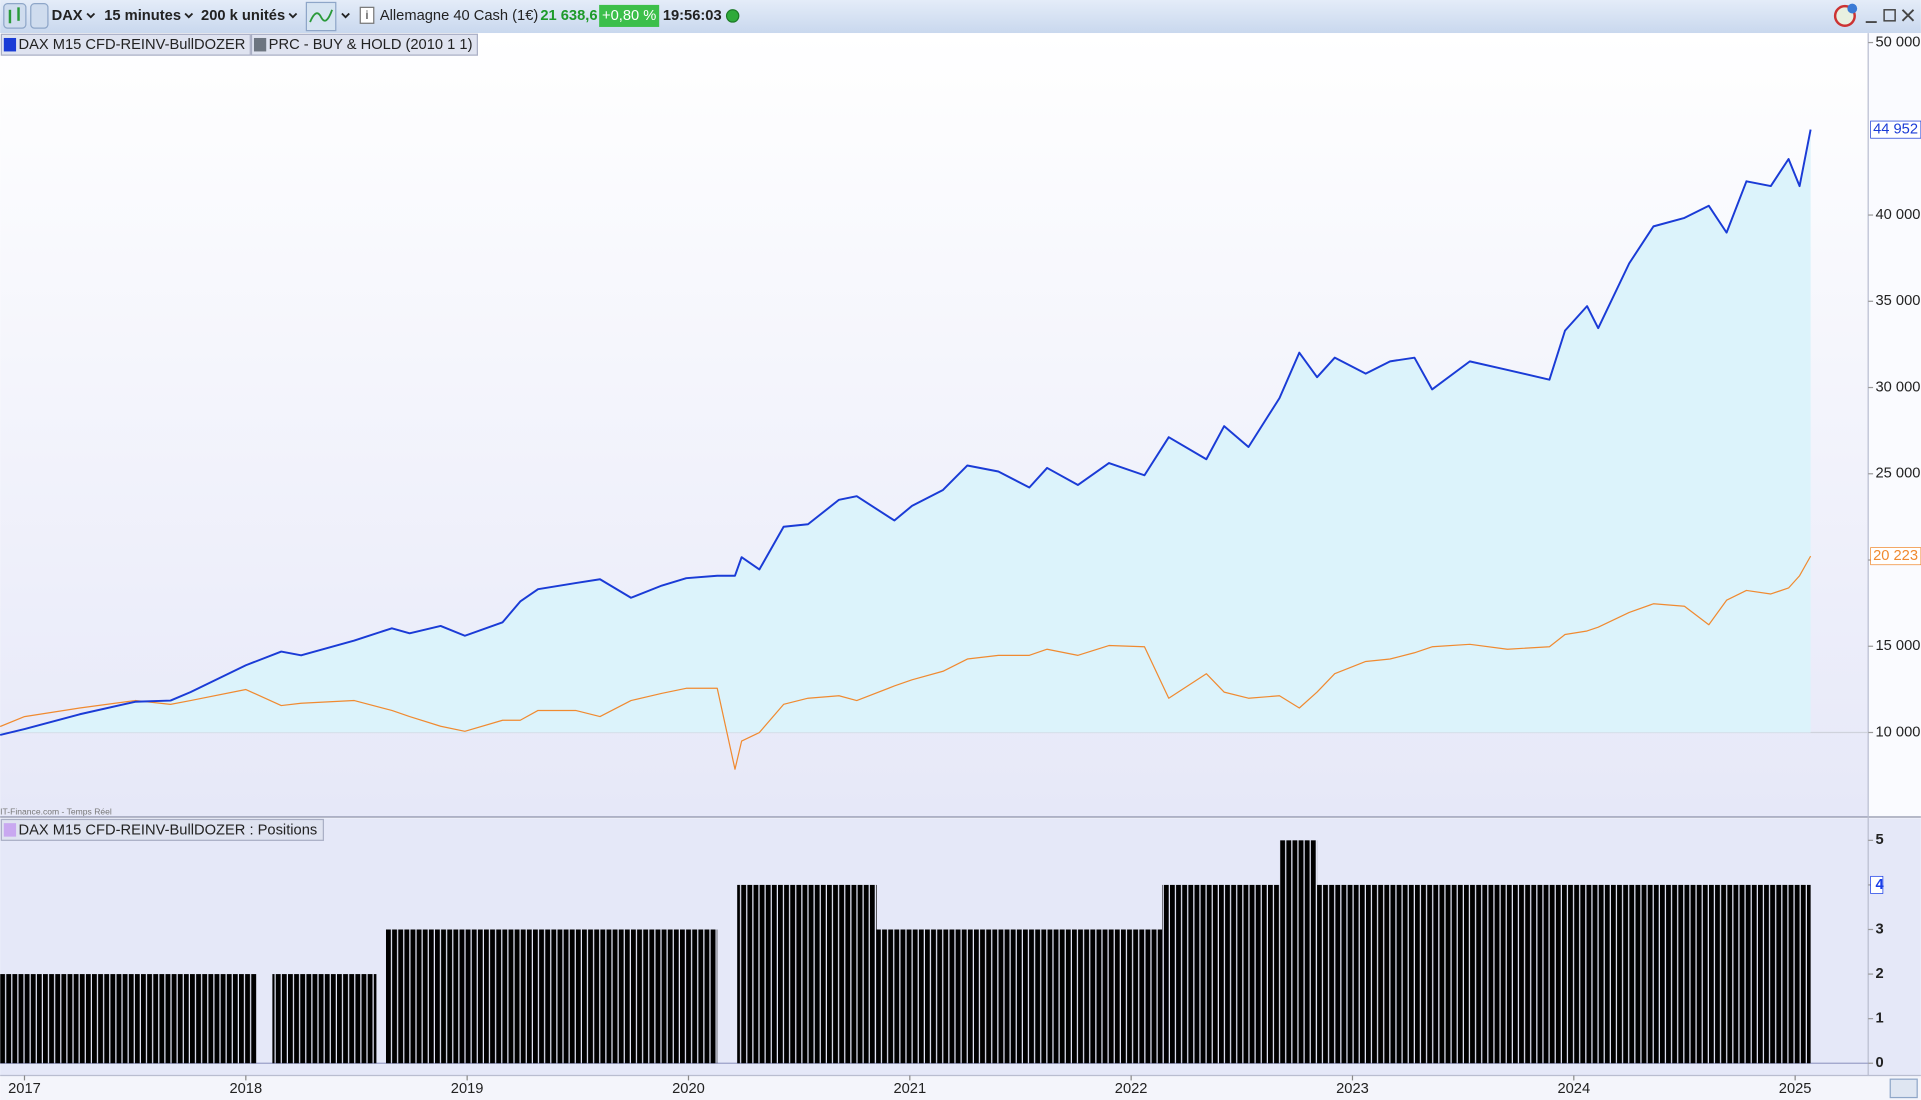 This screenshot has height=1100, width=1921. What do you see at coordinates (245, 1089) in the screenshot?
I see `x-tick-label: 2018` at bounding box center [245, 1089].